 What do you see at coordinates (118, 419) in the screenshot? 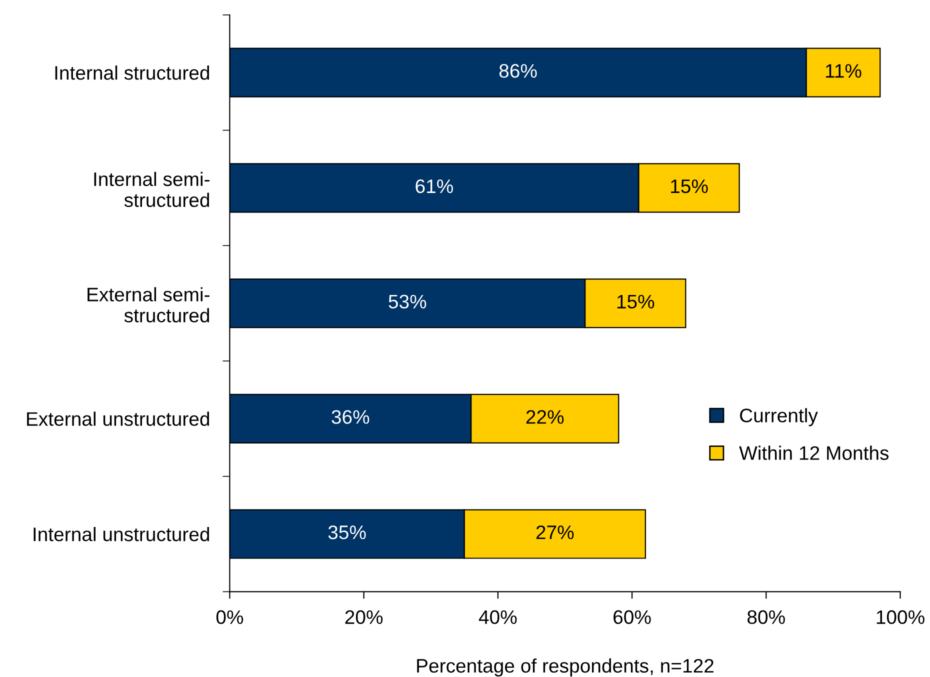
I see `y-tick-label: External unstructured` at bounding box center [118, 419].